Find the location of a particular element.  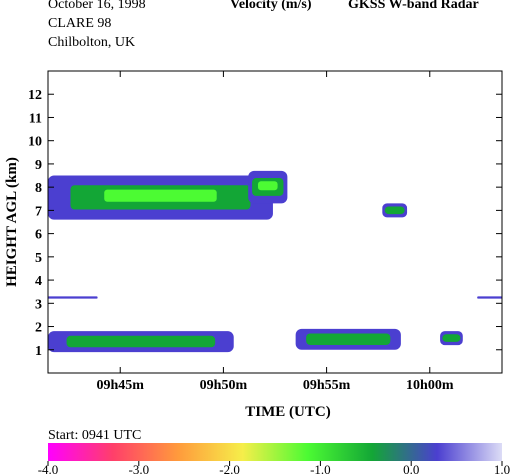

echo-upper-cloud-layer is located at coordinates (160, 197).